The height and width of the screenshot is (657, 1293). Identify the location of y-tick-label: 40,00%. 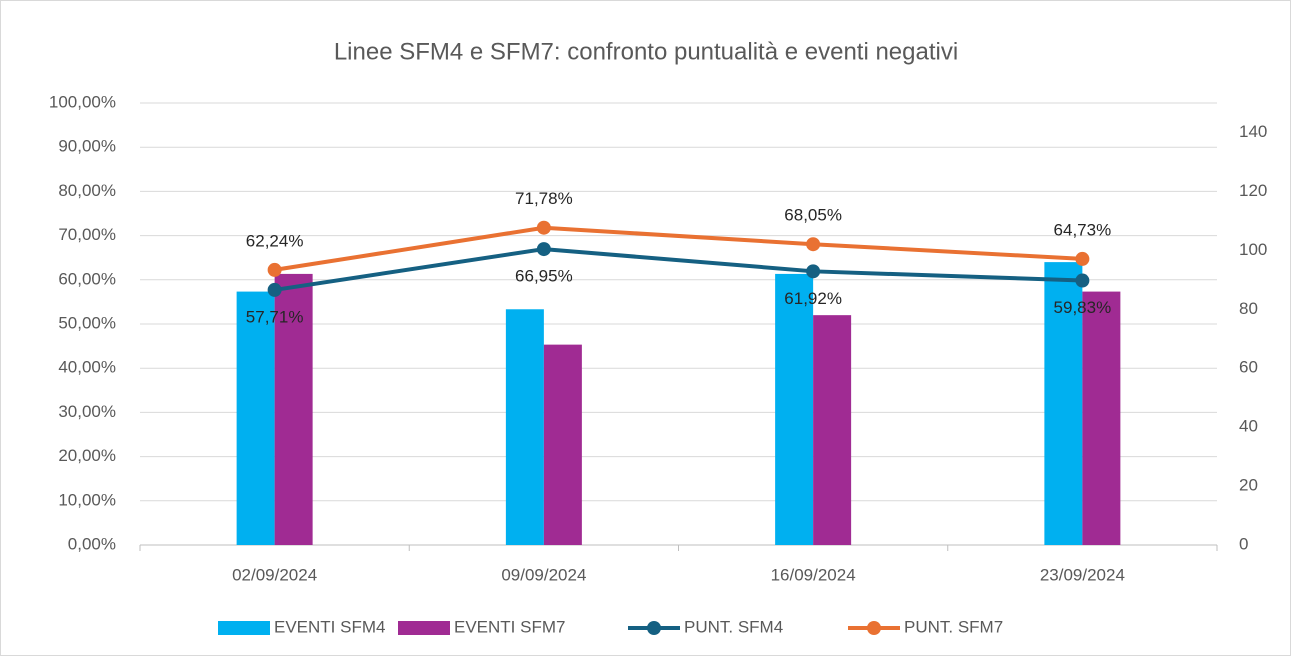
(87, 367).